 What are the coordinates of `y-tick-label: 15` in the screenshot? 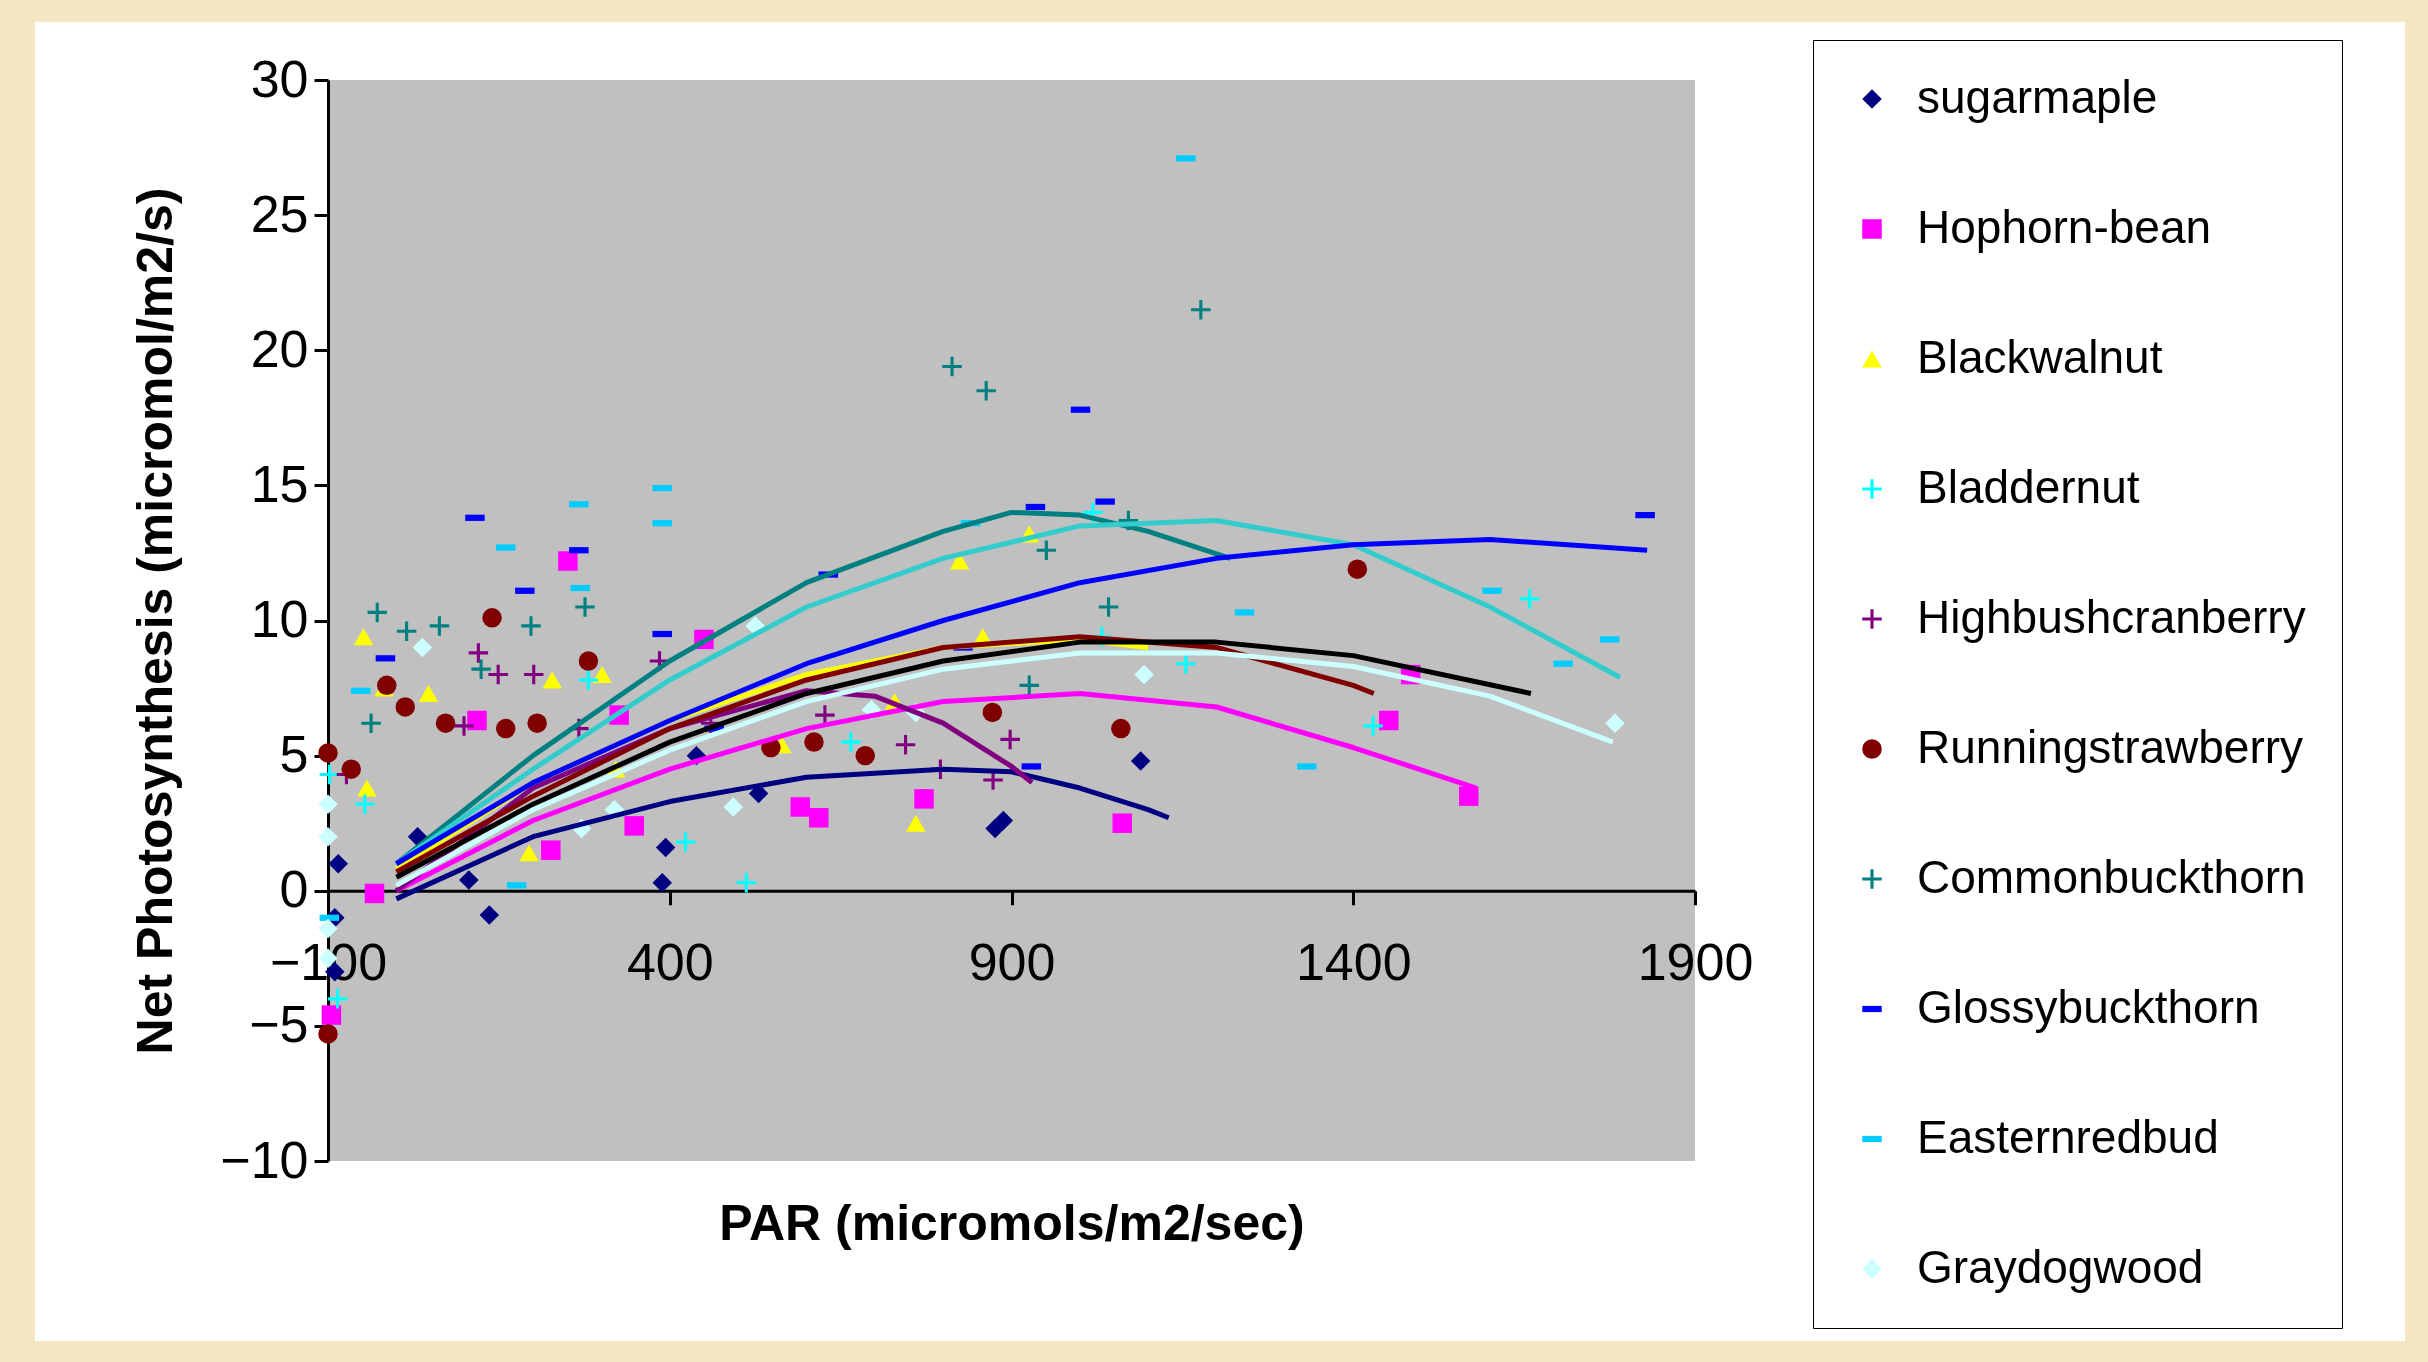 It's located at (279, 483).